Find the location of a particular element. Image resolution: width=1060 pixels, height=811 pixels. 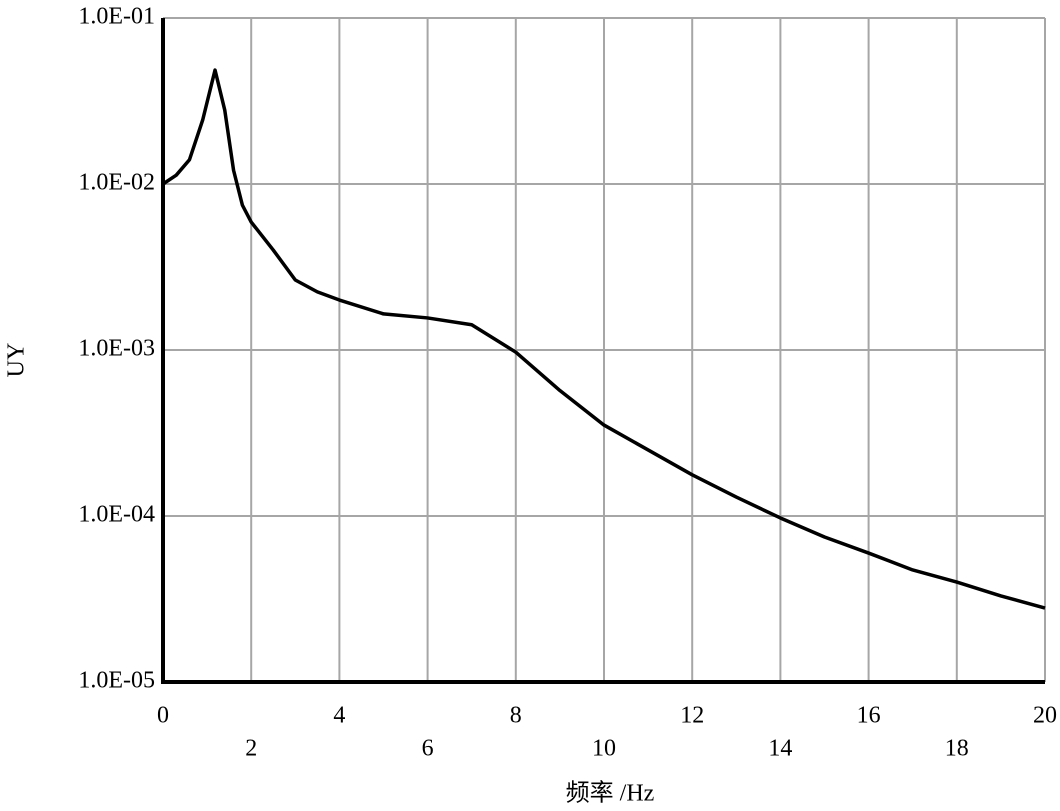

x-tick-label: 2 is located at coordinates (251, 749).